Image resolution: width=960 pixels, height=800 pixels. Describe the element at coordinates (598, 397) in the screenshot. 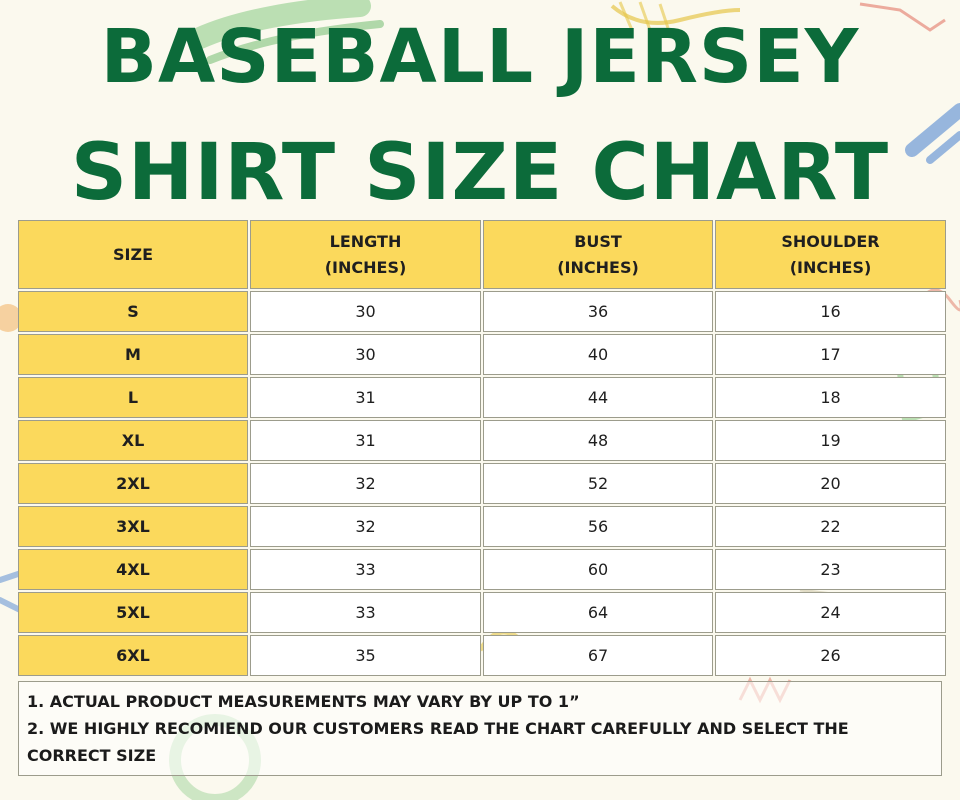

I see `row-bust: 44` at that location.